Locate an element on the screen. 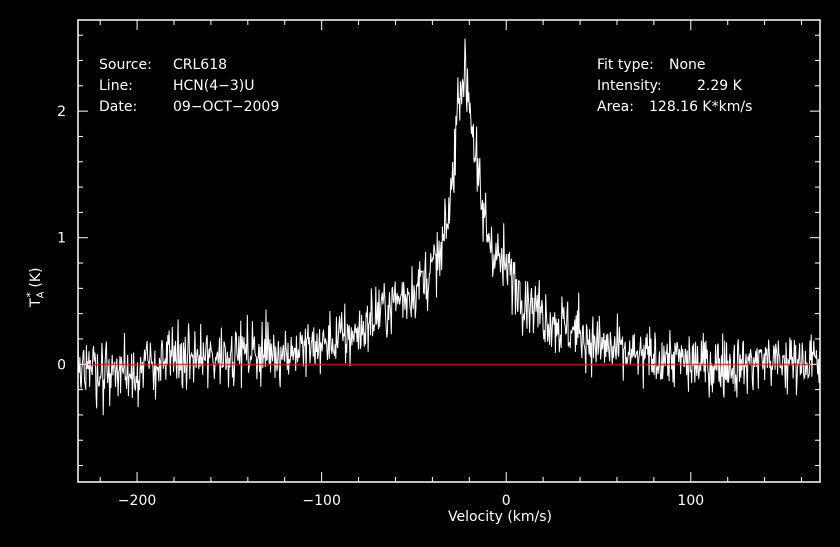 The width and height of the screenshot is (840, 547). y-tick-label: 0 is located at coordinates (61, 365).